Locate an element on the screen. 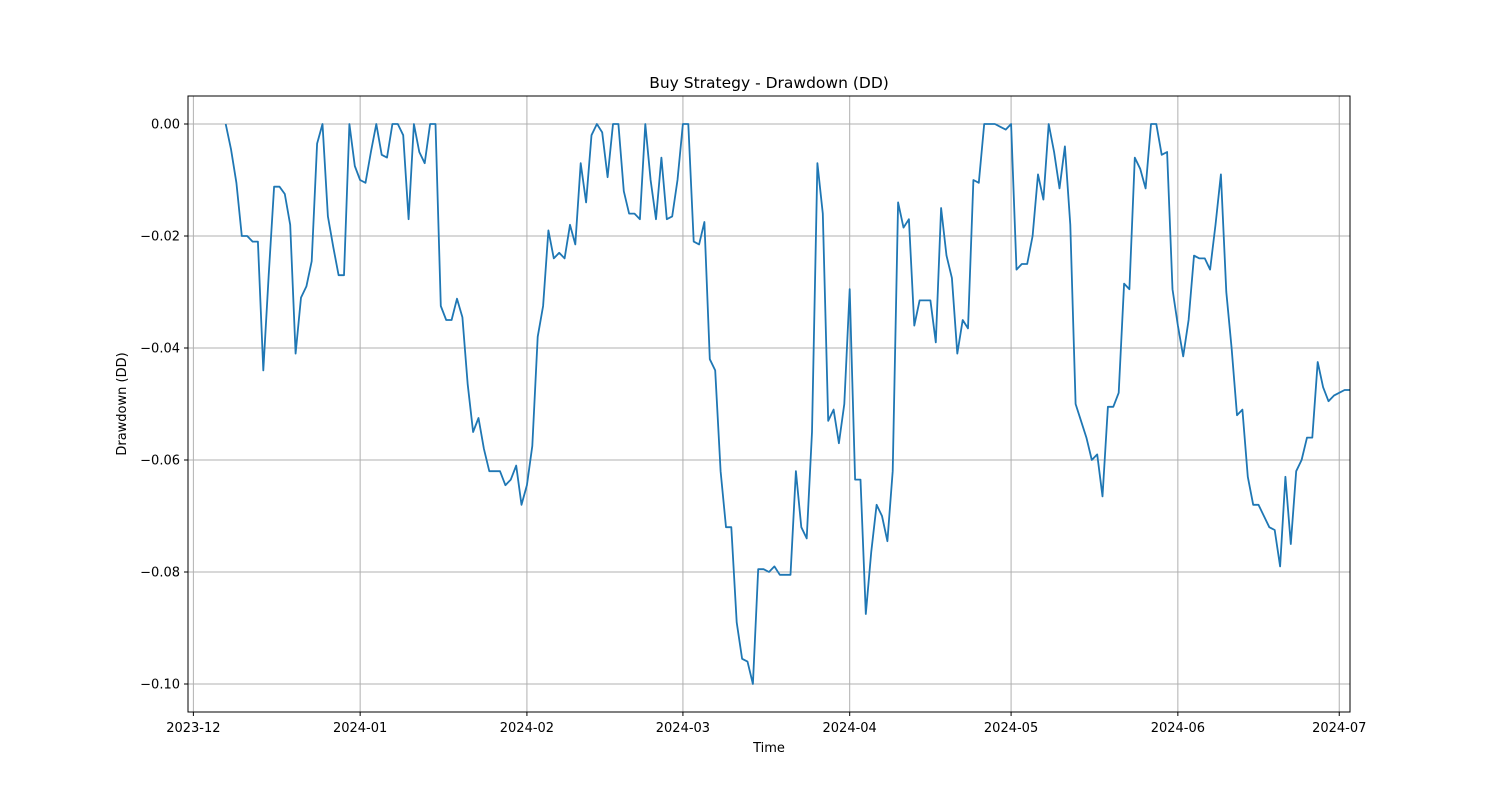 The image size is (1500, 800). y-axis-label: Drawdown (DD) is located at coordinates (122, 403).